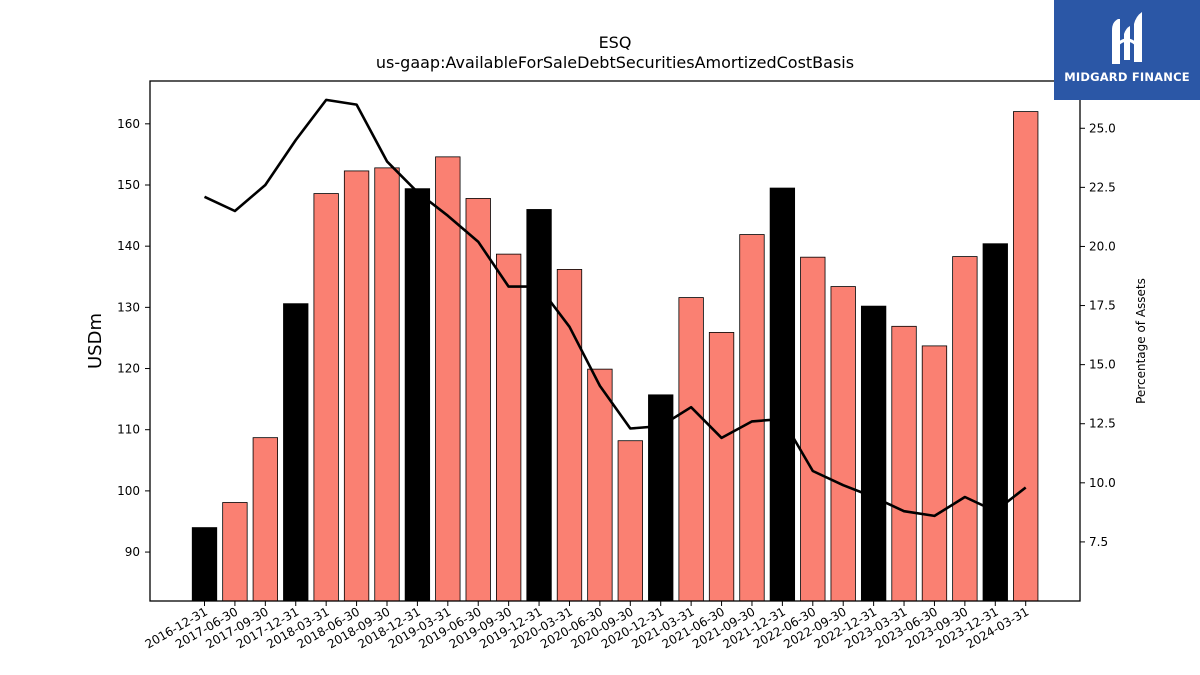 The width and height of the screenshot is (1200, 675). I want to click on brand-name: MIDGARD FINANCE, so click(1127, 77).